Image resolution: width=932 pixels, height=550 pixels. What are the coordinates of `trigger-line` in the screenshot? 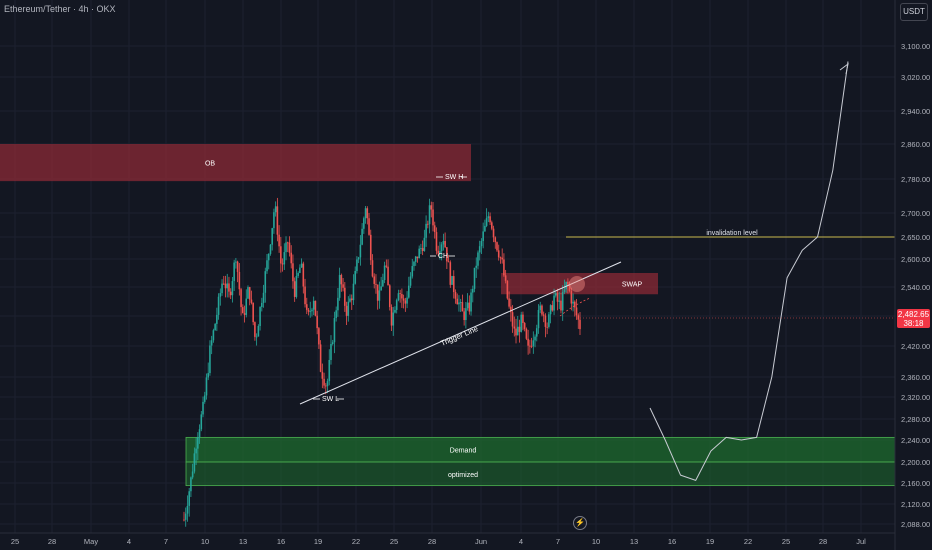 It's located at (460, 333).